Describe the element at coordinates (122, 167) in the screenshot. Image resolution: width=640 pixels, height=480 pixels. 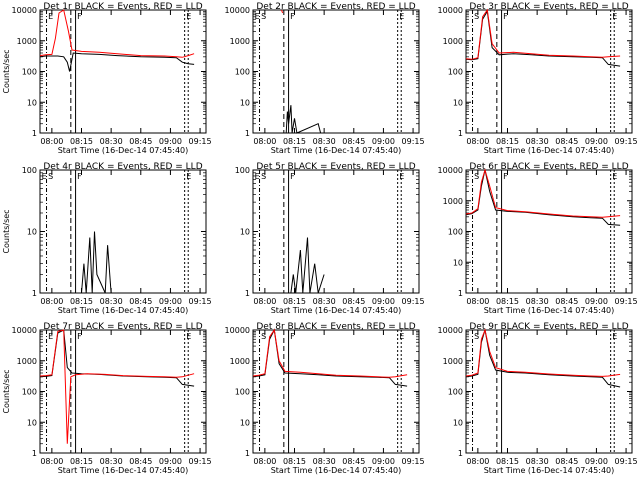
I see `chart-title: Det 4r BLACK = Events, RED = LLD` at that location.